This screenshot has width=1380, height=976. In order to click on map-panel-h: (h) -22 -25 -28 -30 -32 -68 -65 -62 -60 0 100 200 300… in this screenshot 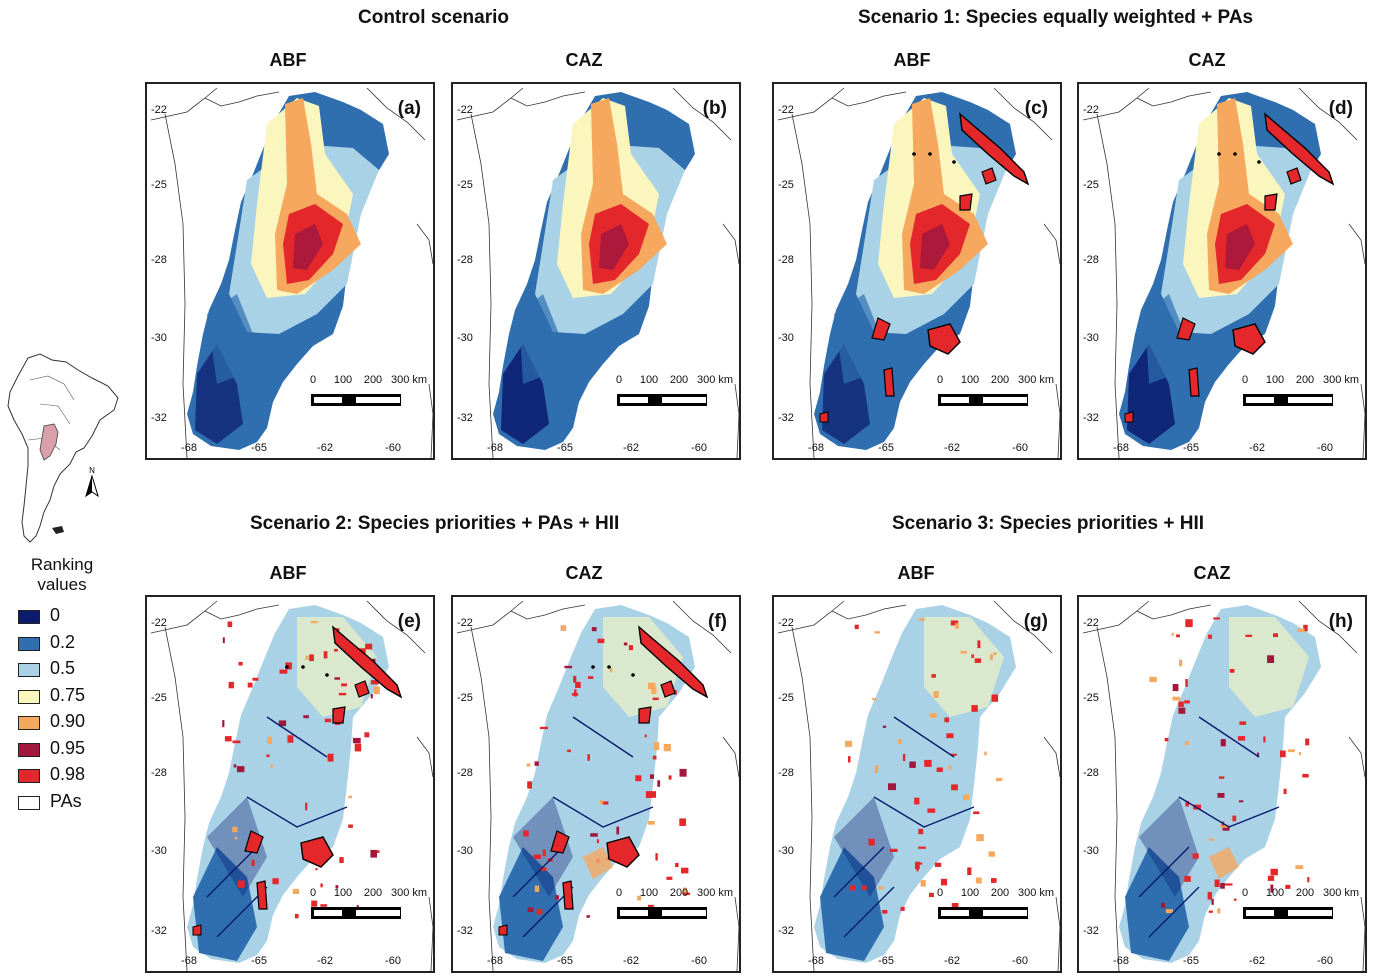, I will do `click(1222, 784)`.